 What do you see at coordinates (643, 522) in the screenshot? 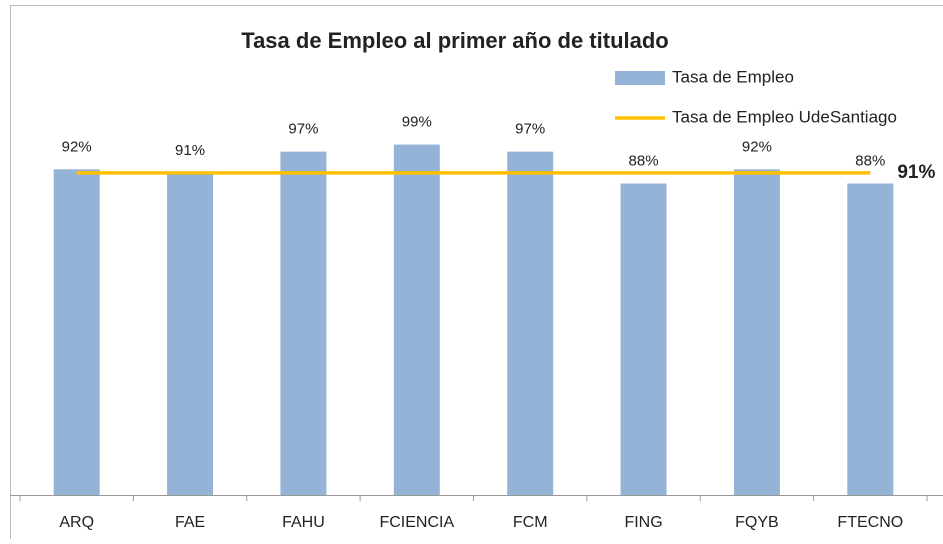
I see `x-tick-label: FING` at bounding box center [643, 522].